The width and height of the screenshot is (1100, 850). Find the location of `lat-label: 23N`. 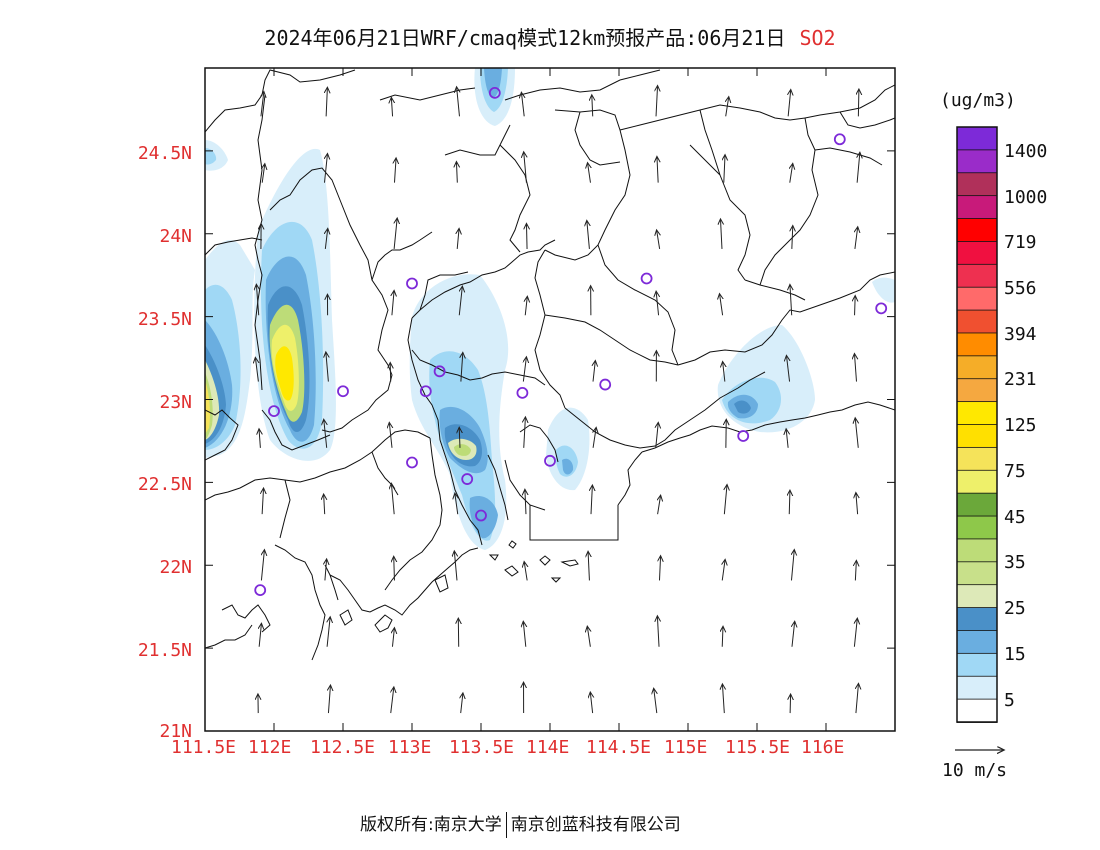

lat-label: 23N is located at coordinates (175, 402).